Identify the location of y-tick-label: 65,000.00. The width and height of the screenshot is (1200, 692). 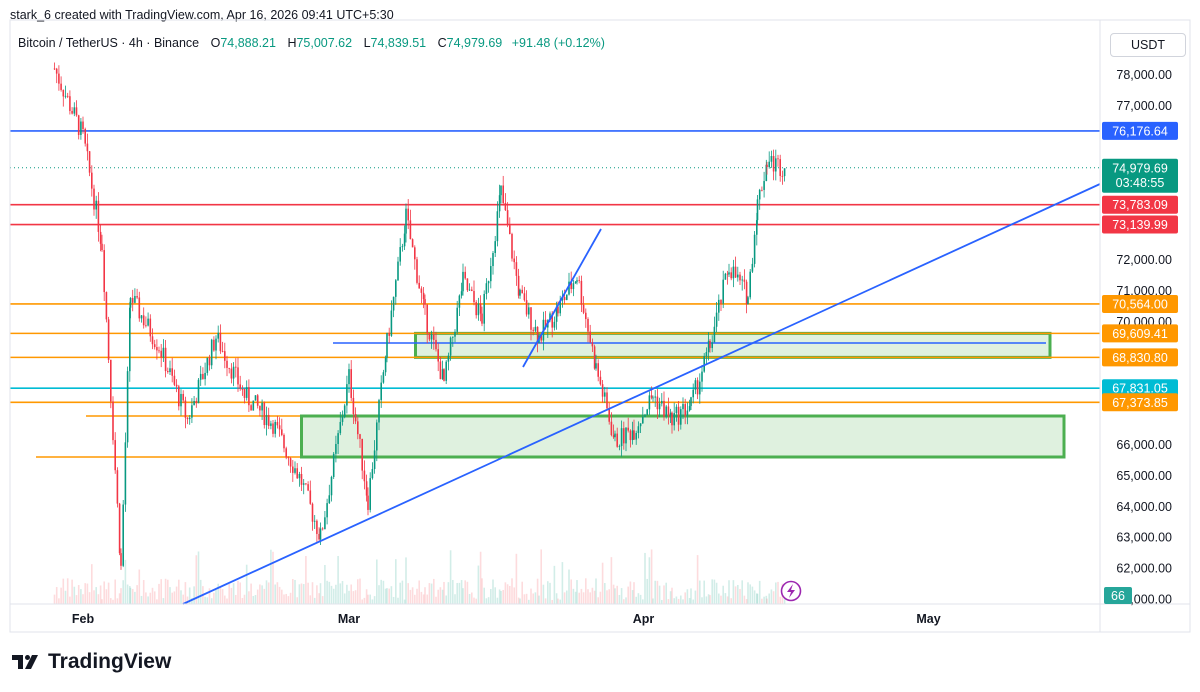
(1144, 476).